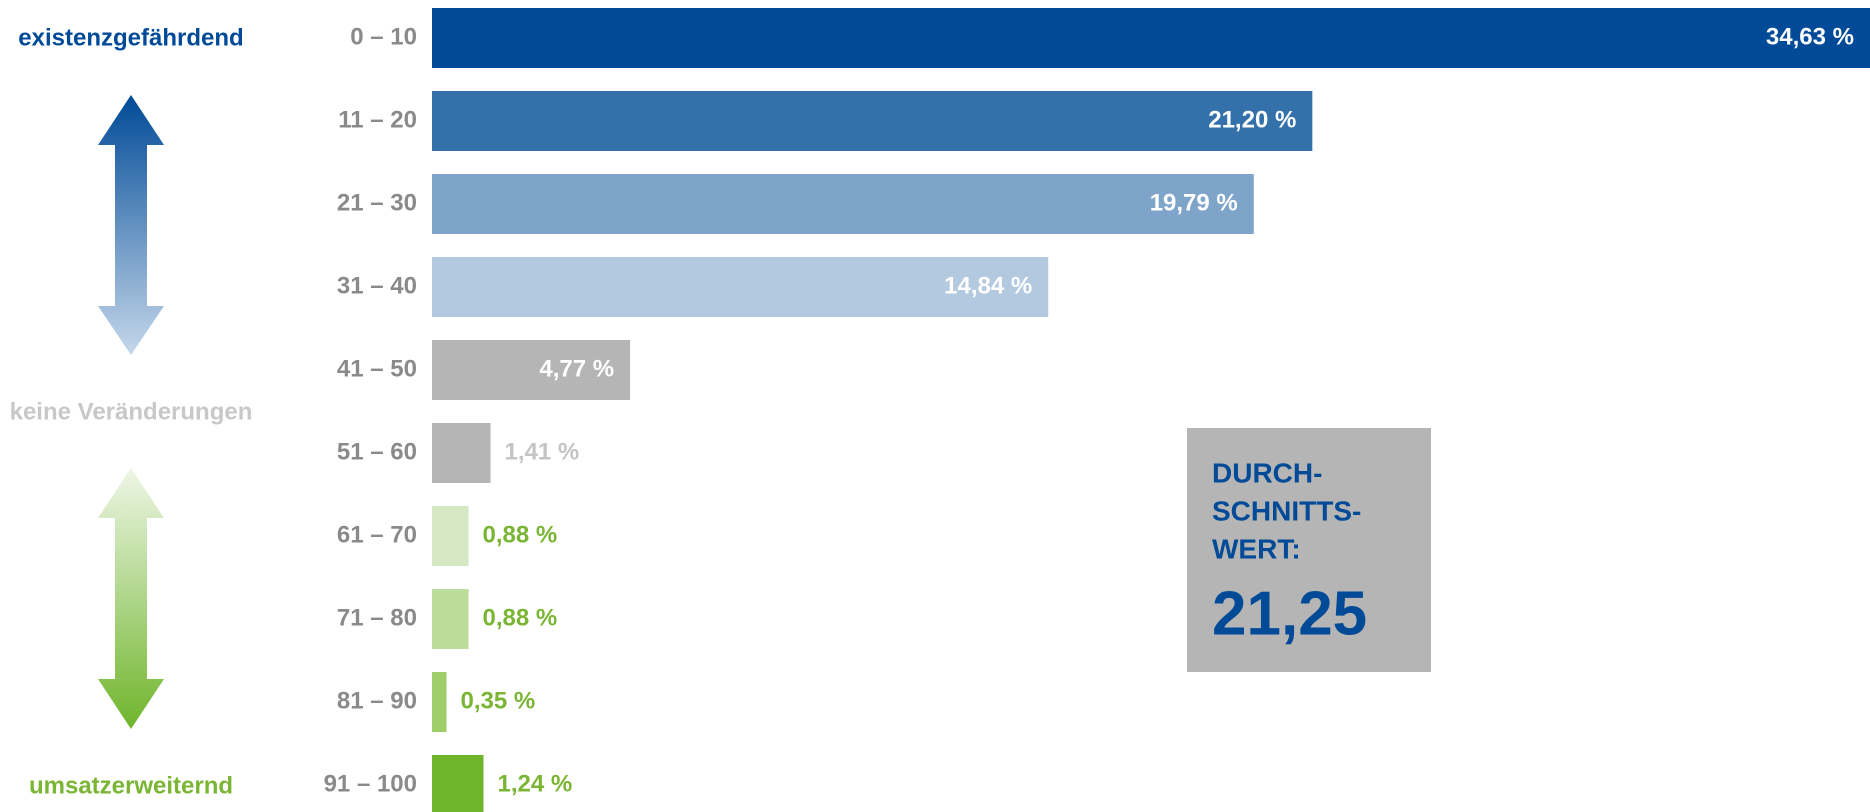  What do you see at coordinates (377, 700) in the screenshot?
I see `category-label: 81 – 90` at bounding box center [377, 700].